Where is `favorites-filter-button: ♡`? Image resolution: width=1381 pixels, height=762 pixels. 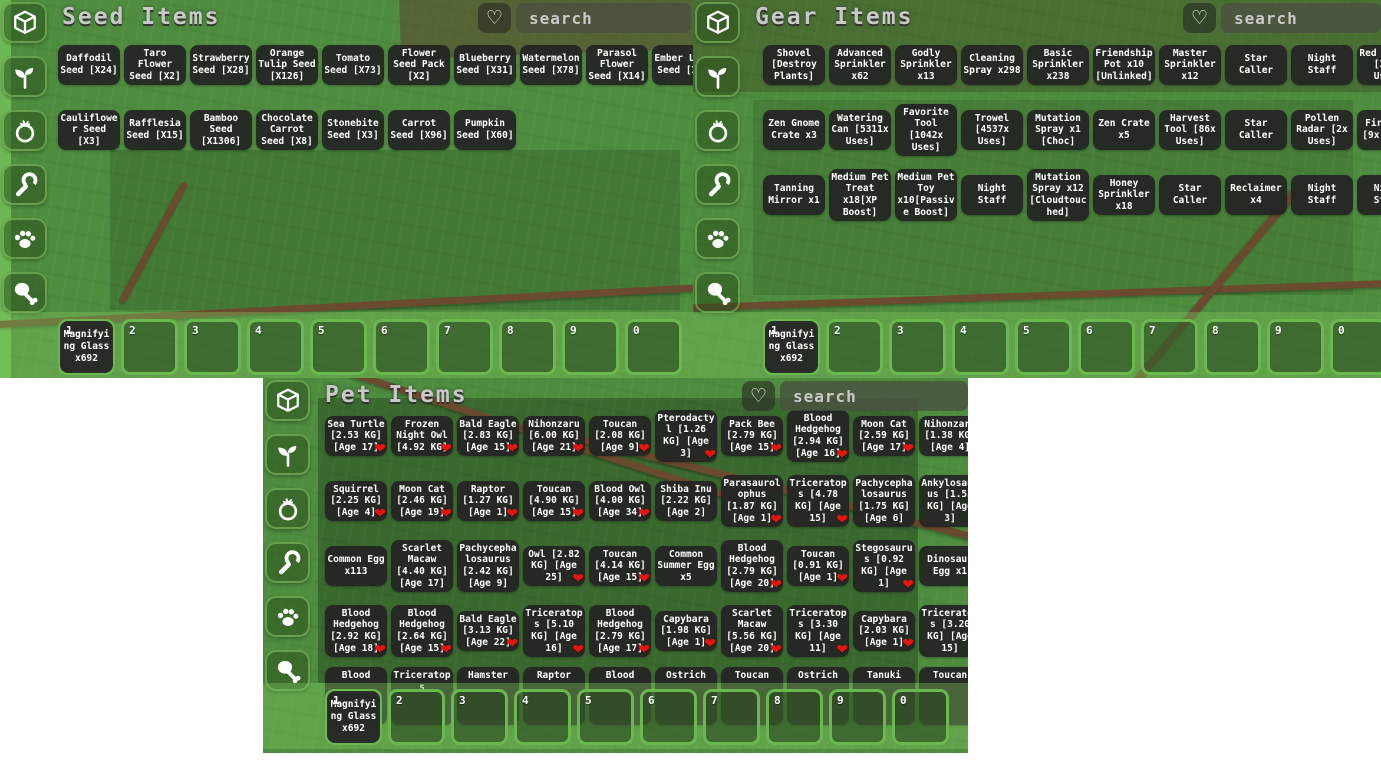
favorites-filter-button: ♡ is located at coordinates (758, 396).